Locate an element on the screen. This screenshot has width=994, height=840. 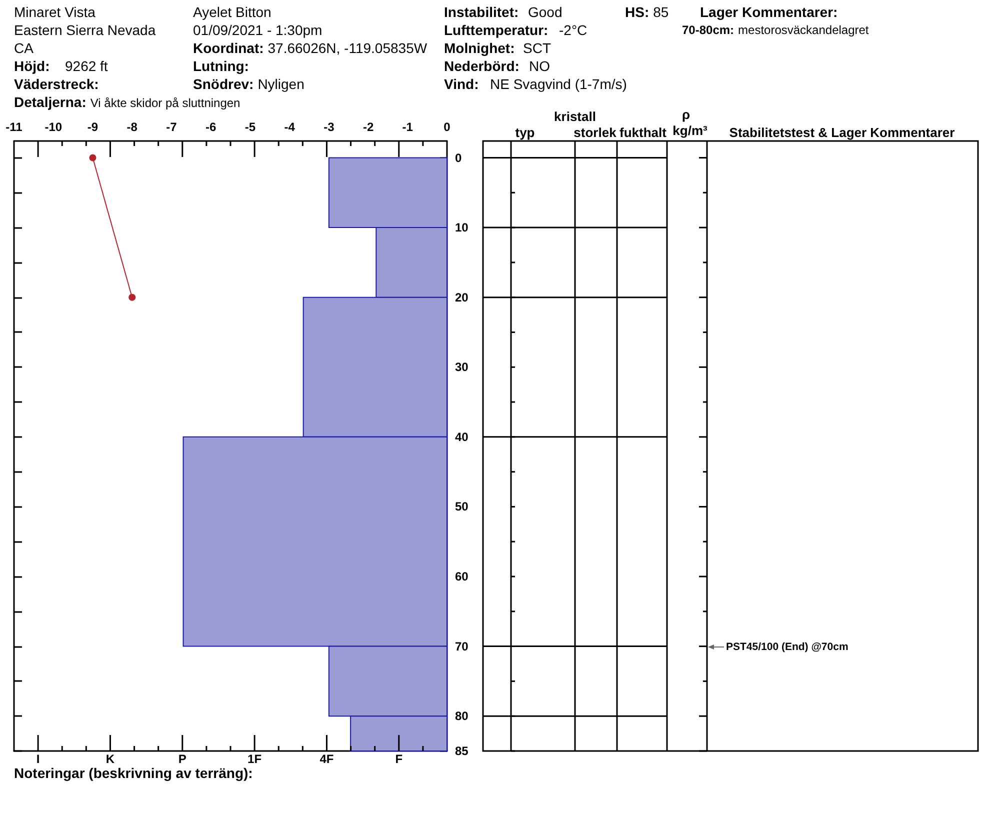
text: F is located at coordinates (399, 759).